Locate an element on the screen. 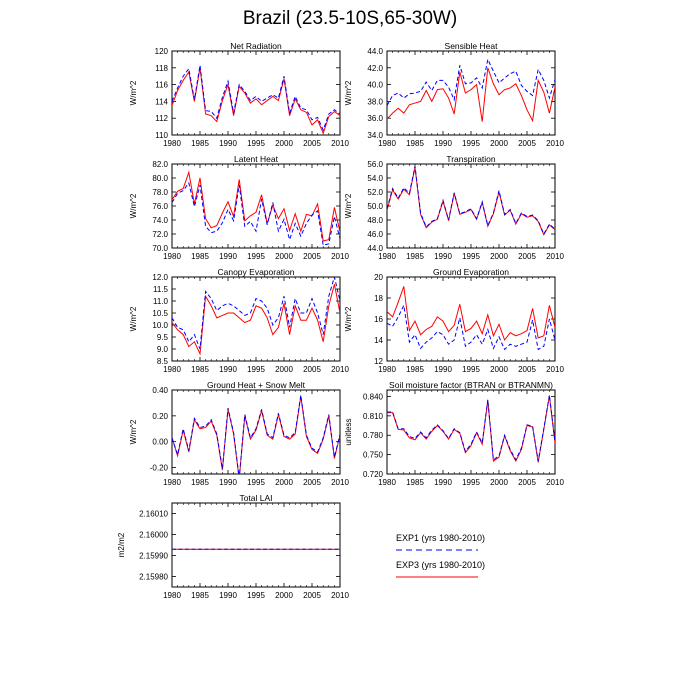  y-tick-label: 80.0 is located at coordinates (160, 178).